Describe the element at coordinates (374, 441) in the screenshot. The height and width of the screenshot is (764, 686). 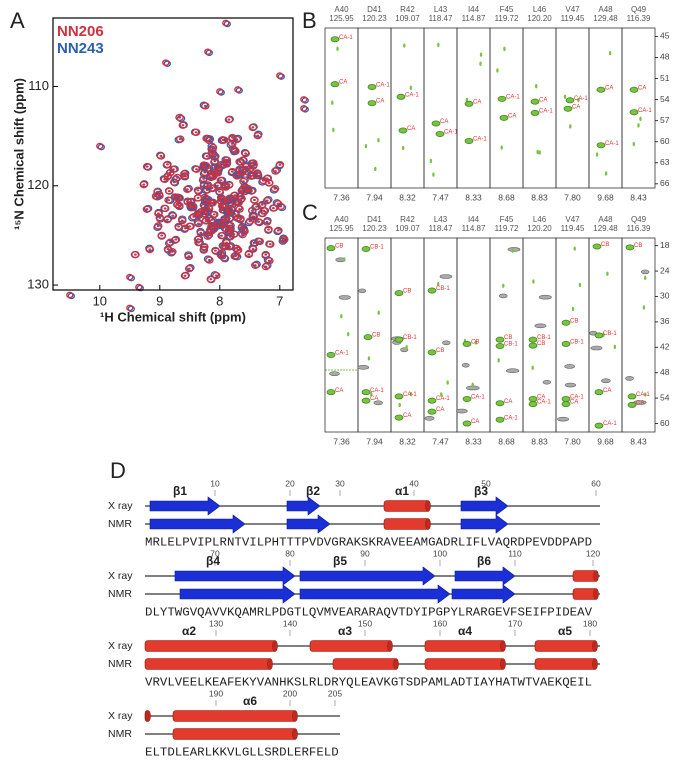
I see `strip-h-shift: 7.94` at that location.